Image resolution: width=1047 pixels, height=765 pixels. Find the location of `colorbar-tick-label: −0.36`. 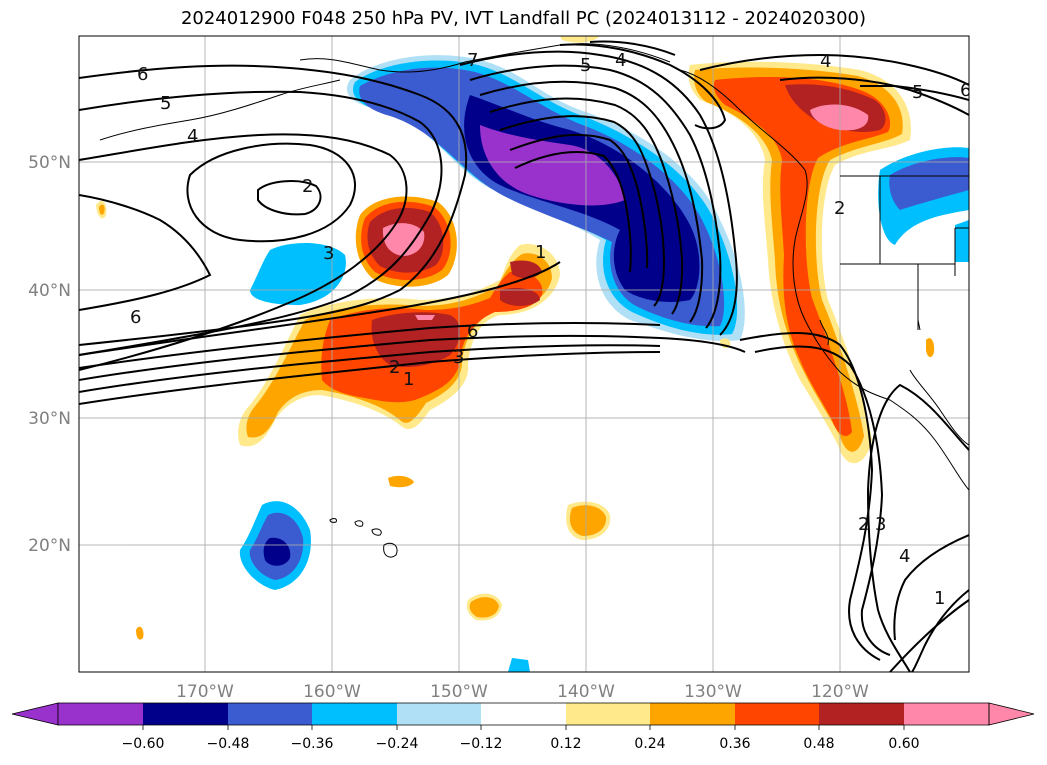

colorbar-tick-label: −0.36 is located at coordinates (312, 744).